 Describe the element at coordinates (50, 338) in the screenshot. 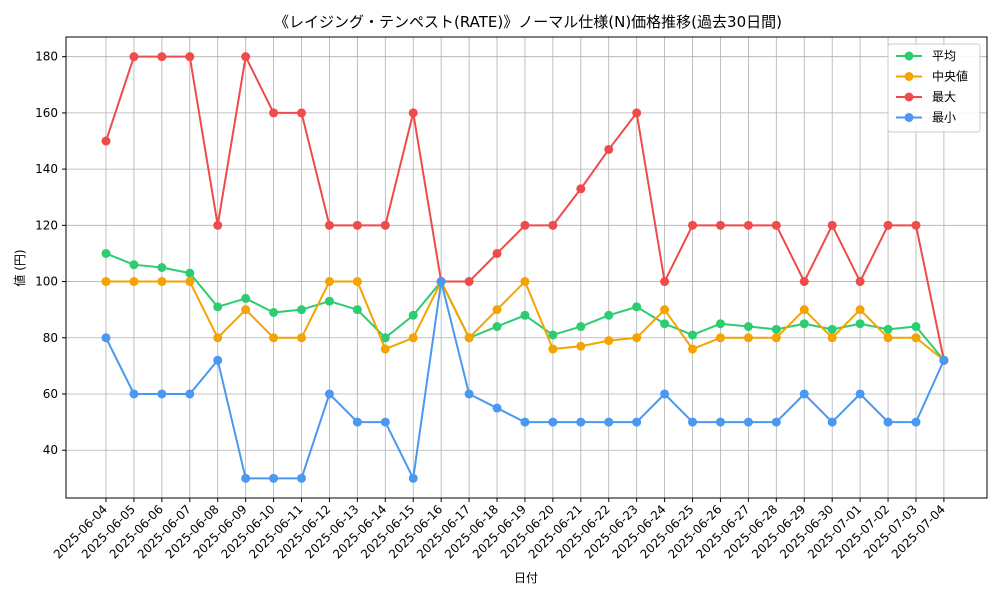

I see `y-tick-label: 80` at that location.